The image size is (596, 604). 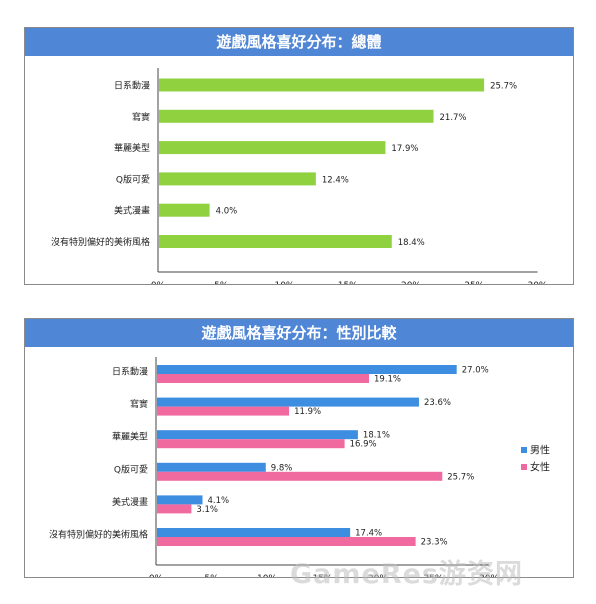 What do you see at coordinates (537, 282) in the screenshot?
I see `overall-tick-label: 30%` at bounding box center [537, 282].